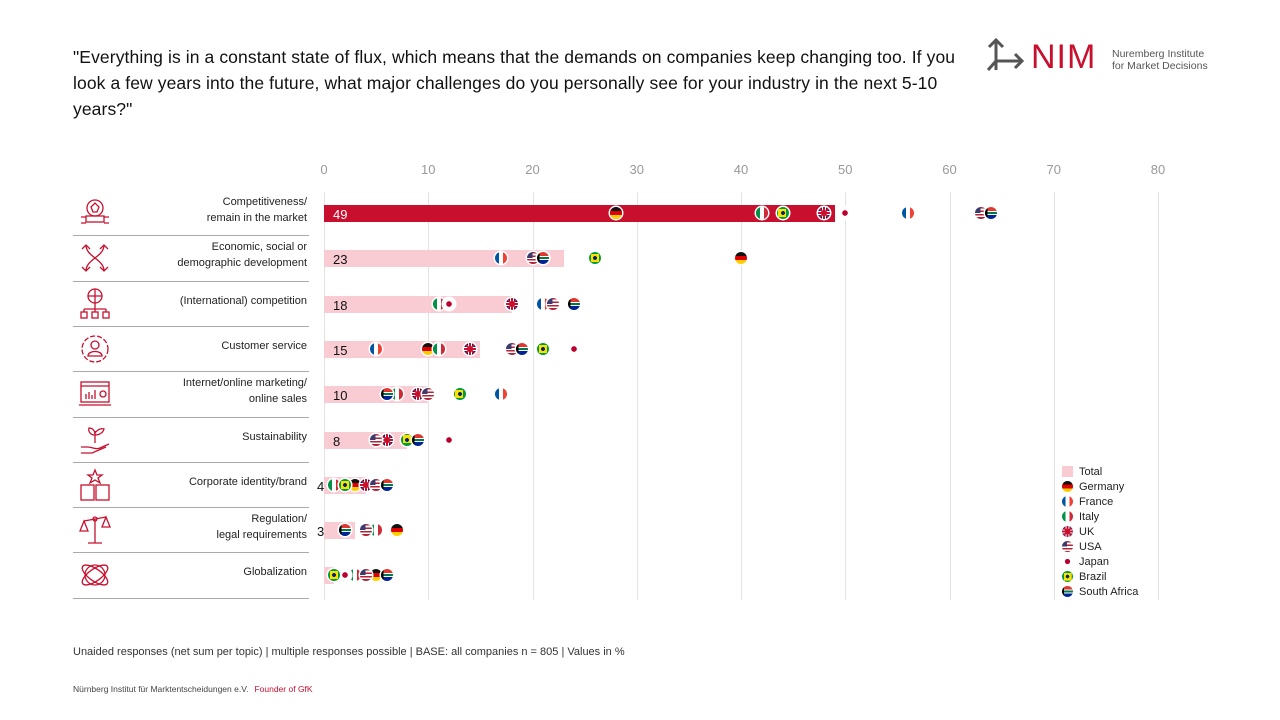 This screenshot has height=720, width=1280. I want to click on x-tick-label: 10, so click(428, 169).